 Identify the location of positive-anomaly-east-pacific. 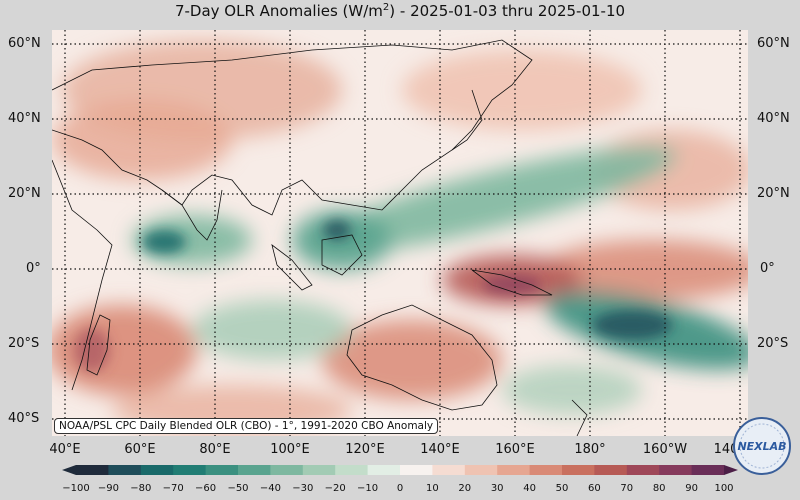
(645, 270).